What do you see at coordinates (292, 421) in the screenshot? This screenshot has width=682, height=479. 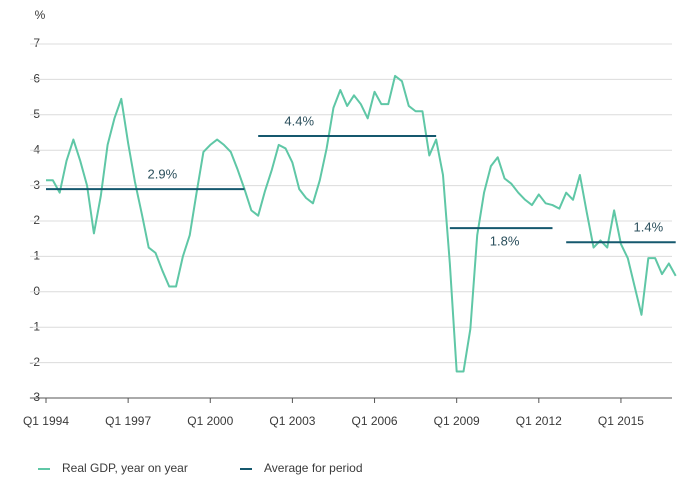 I see `x-tick-label: Q1 2003` at bounding box center [292, 421].